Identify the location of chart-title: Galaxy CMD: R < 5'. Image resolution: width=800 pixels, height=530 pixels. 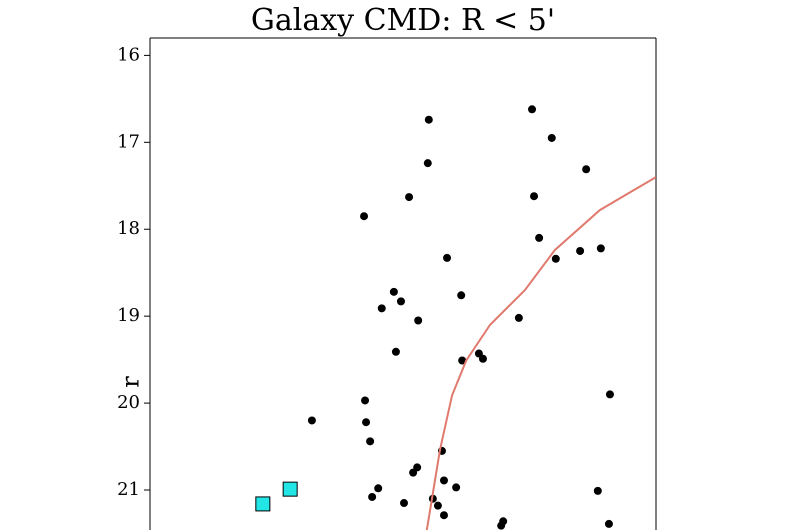
(403, 20).